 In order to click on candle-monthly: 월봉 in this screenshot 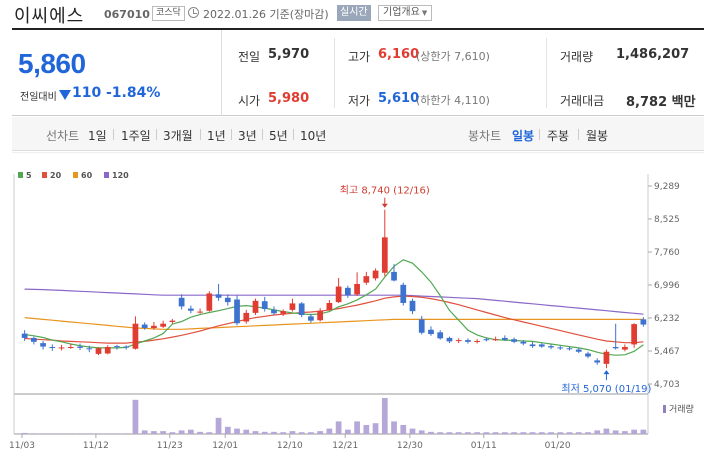, I will do `click(597, 136)`.